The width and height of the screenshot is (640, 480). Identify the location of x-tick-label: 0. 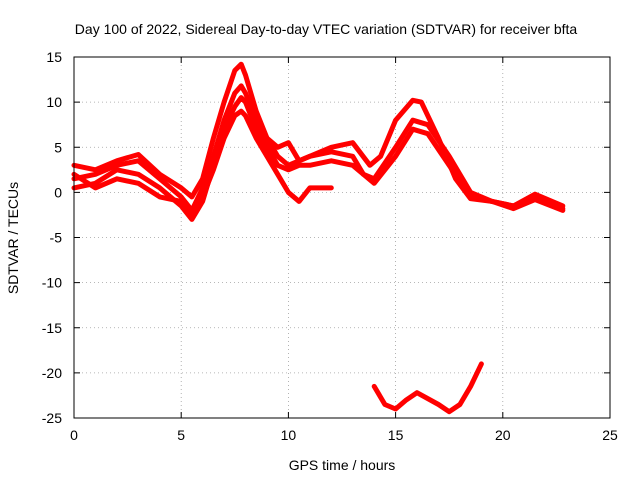
(74, 435).